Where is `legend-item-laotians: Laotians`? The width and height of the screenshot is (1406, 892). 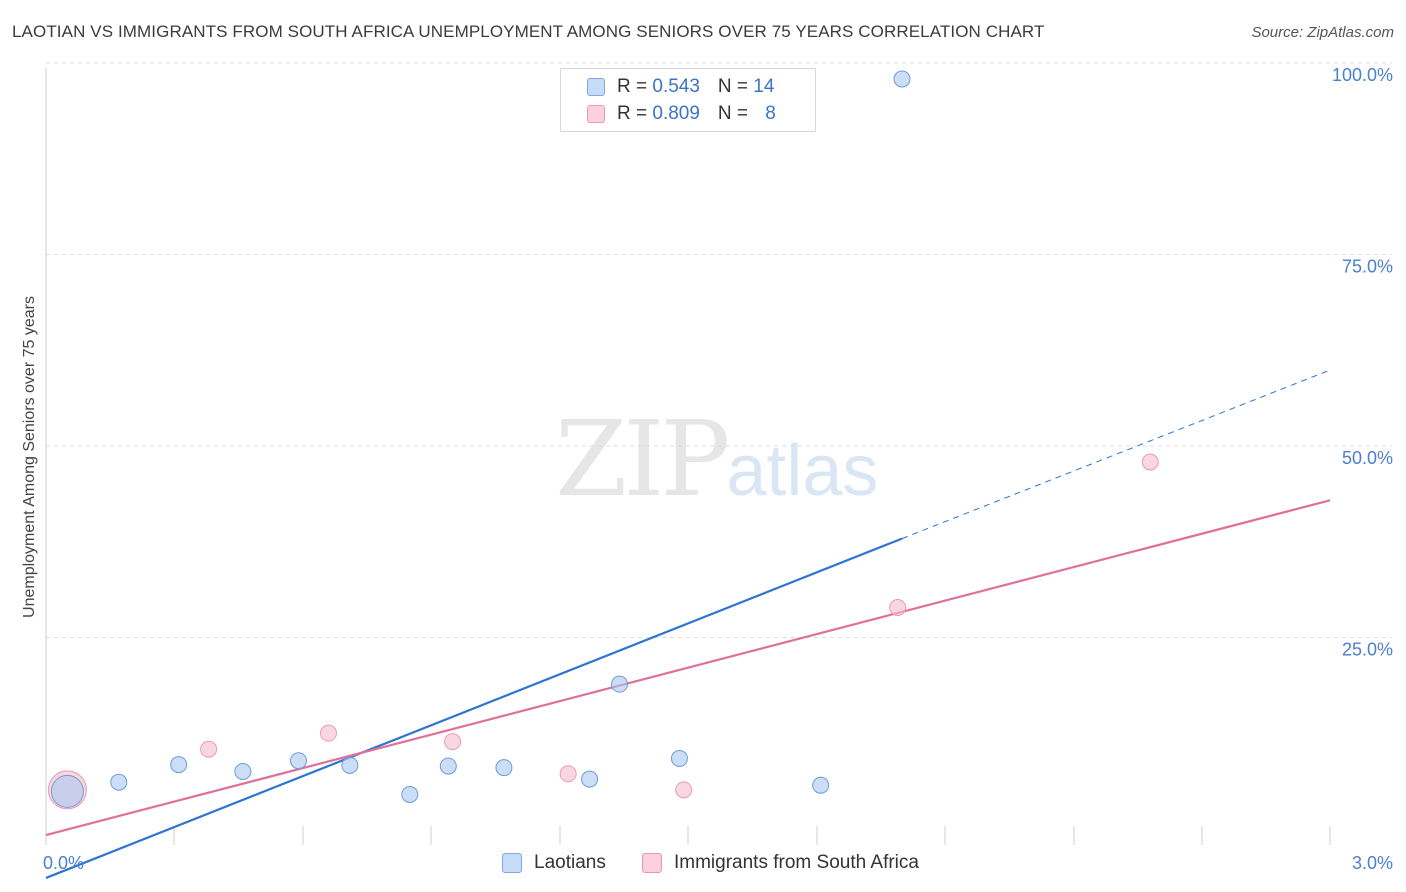 legend-item-laotians: Laotians is located at coordinates (554, 863).